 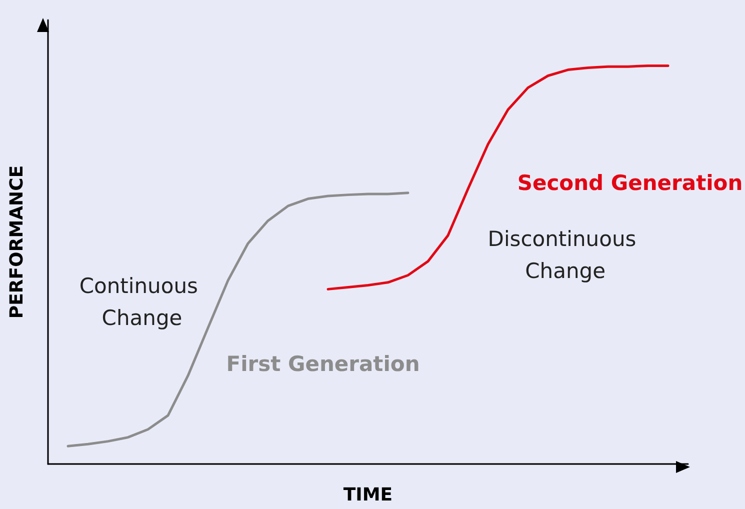 I want to click on annotation: Discontinuous Change, so click(x=562, y=255).